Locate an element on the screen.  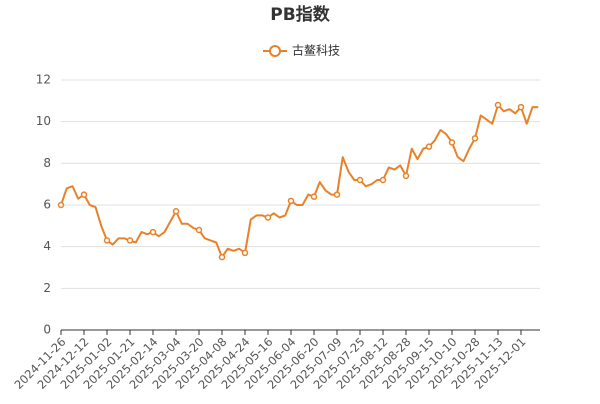
y-tick-label: 4 is located at coordinates (47, 246).